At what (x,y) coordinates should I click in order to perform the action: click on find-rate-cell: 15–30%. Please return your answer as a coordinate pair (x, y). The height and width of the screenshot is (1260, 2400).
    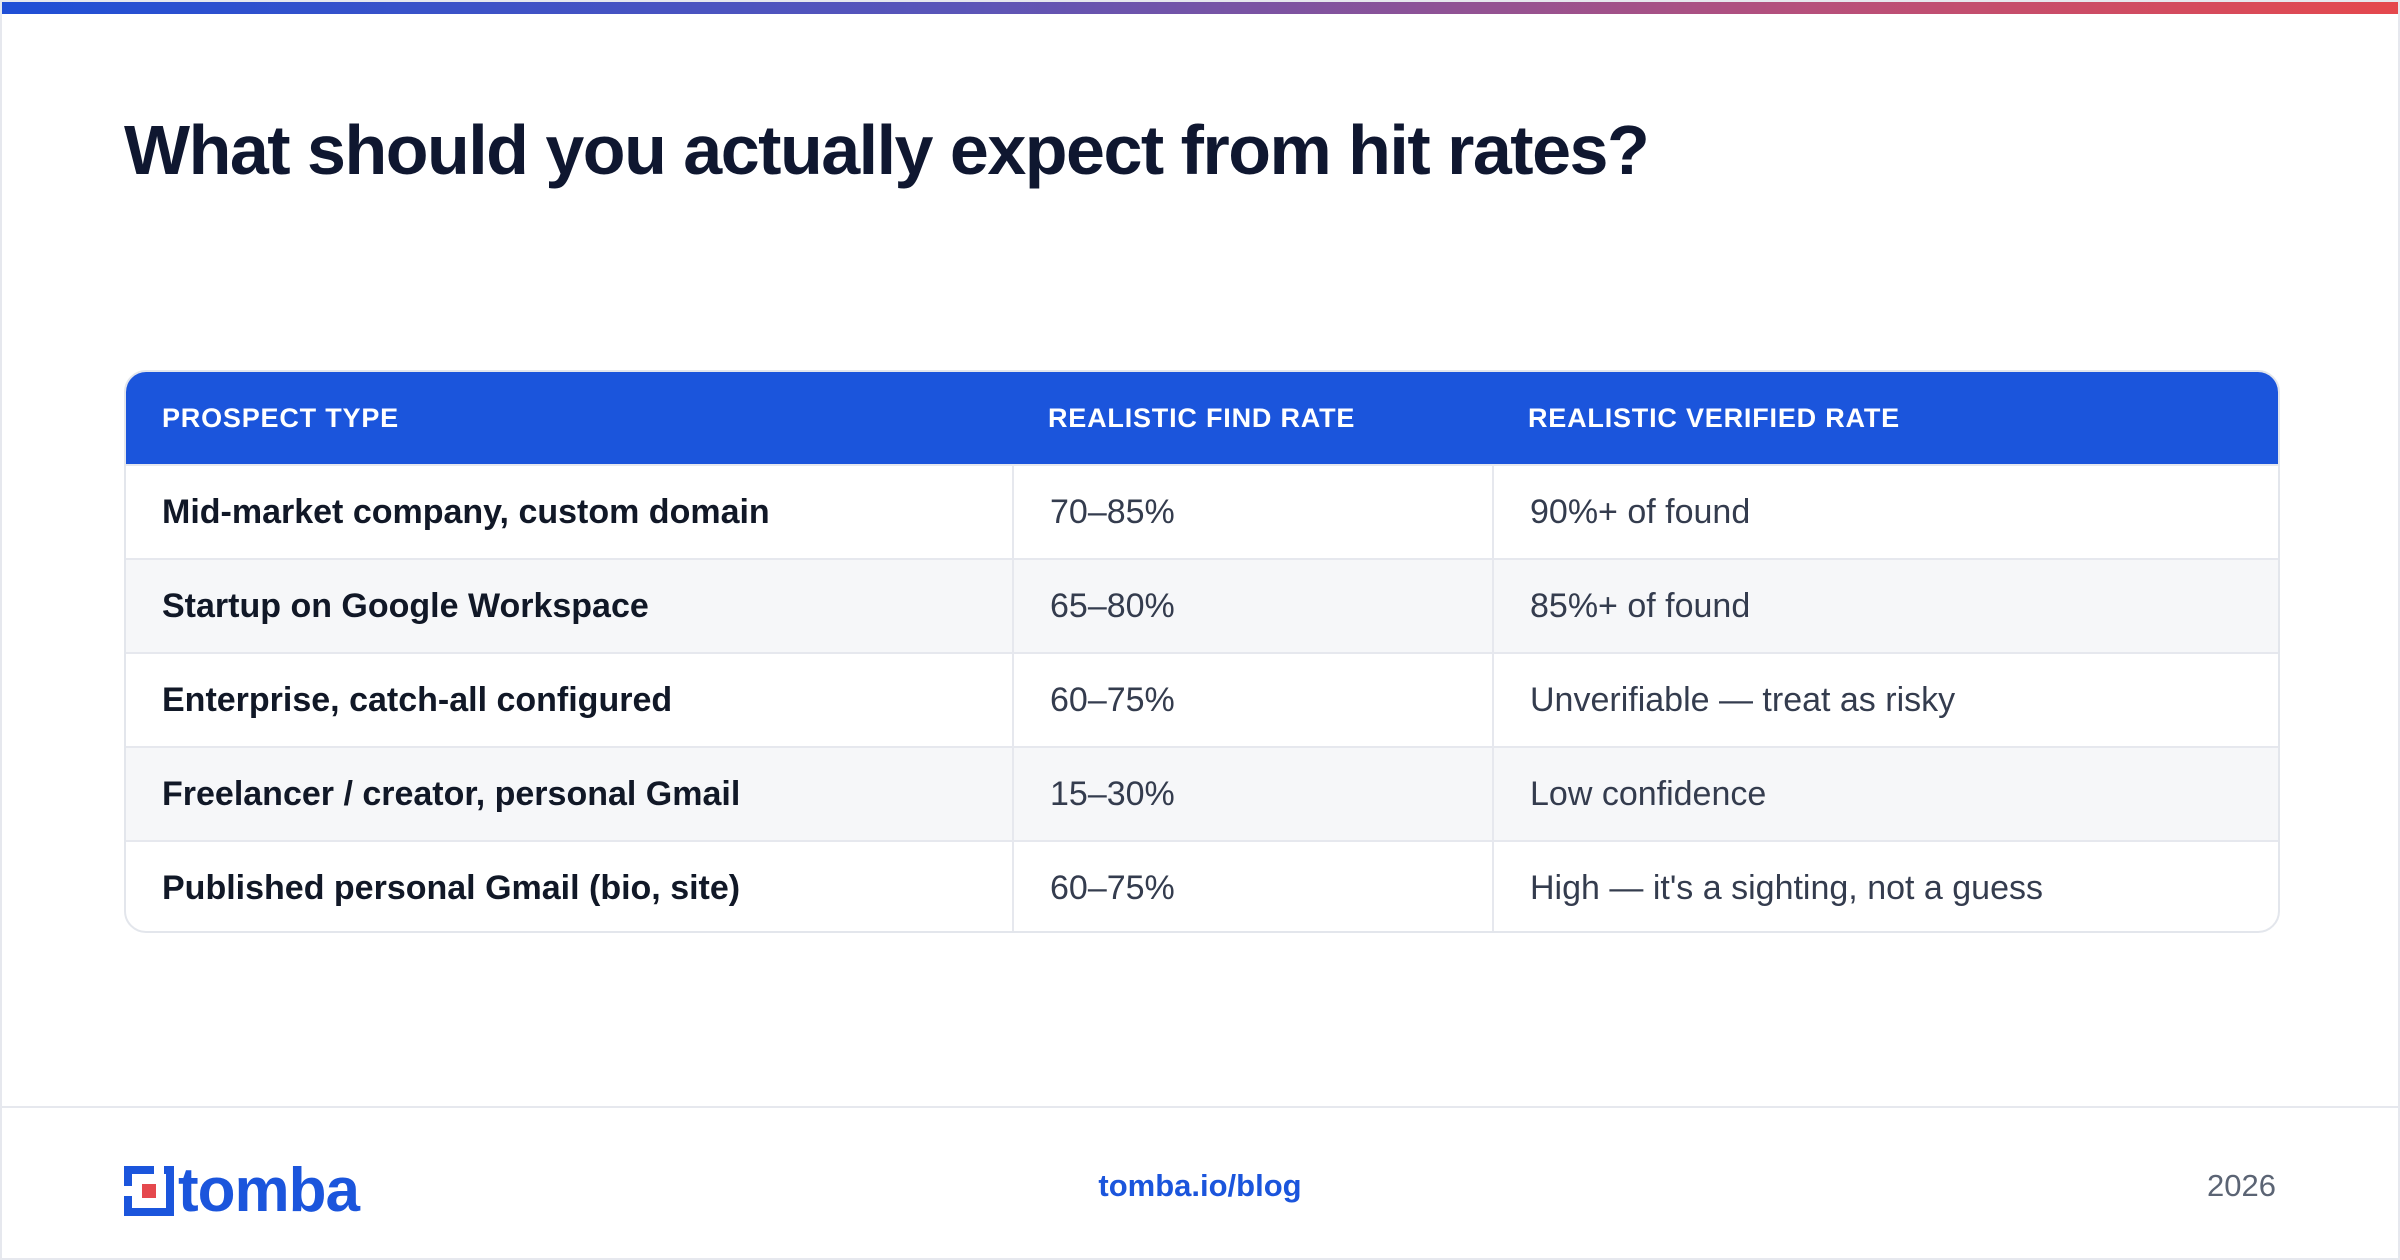
    Looking at the image, I should click on (1252, 794).